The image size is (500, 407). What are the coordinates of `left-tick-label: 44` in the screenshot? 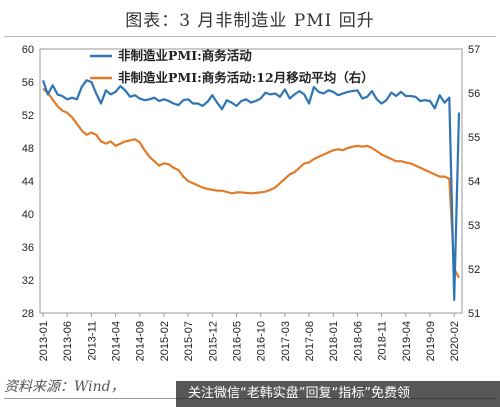 It's located at (28, 182).